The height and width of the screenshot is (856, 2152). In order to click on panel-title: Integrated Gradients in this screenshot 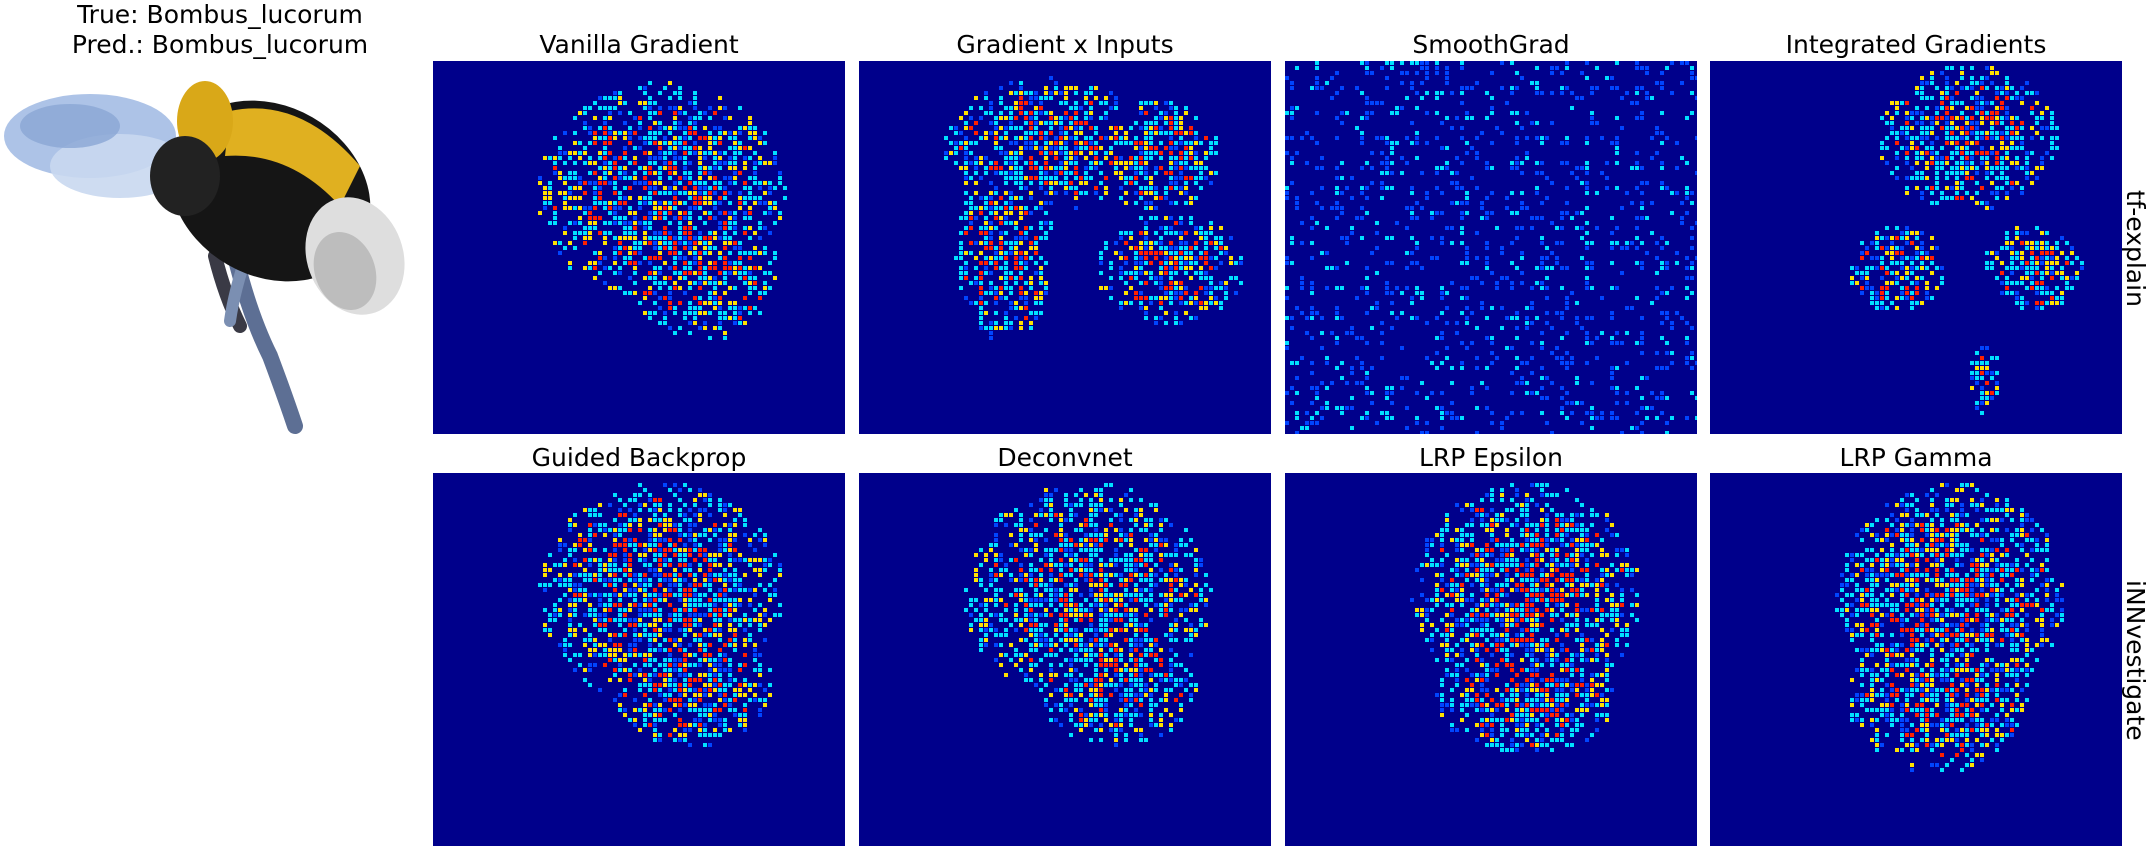, I will do `click(1916, 44)`.